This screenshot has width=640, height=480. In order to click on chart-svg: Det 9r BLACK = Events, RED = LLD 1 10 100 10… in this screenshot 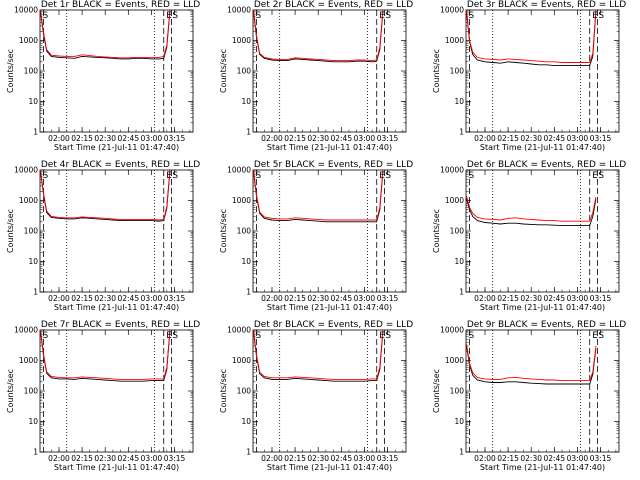, I will do `click(529, 396)`.